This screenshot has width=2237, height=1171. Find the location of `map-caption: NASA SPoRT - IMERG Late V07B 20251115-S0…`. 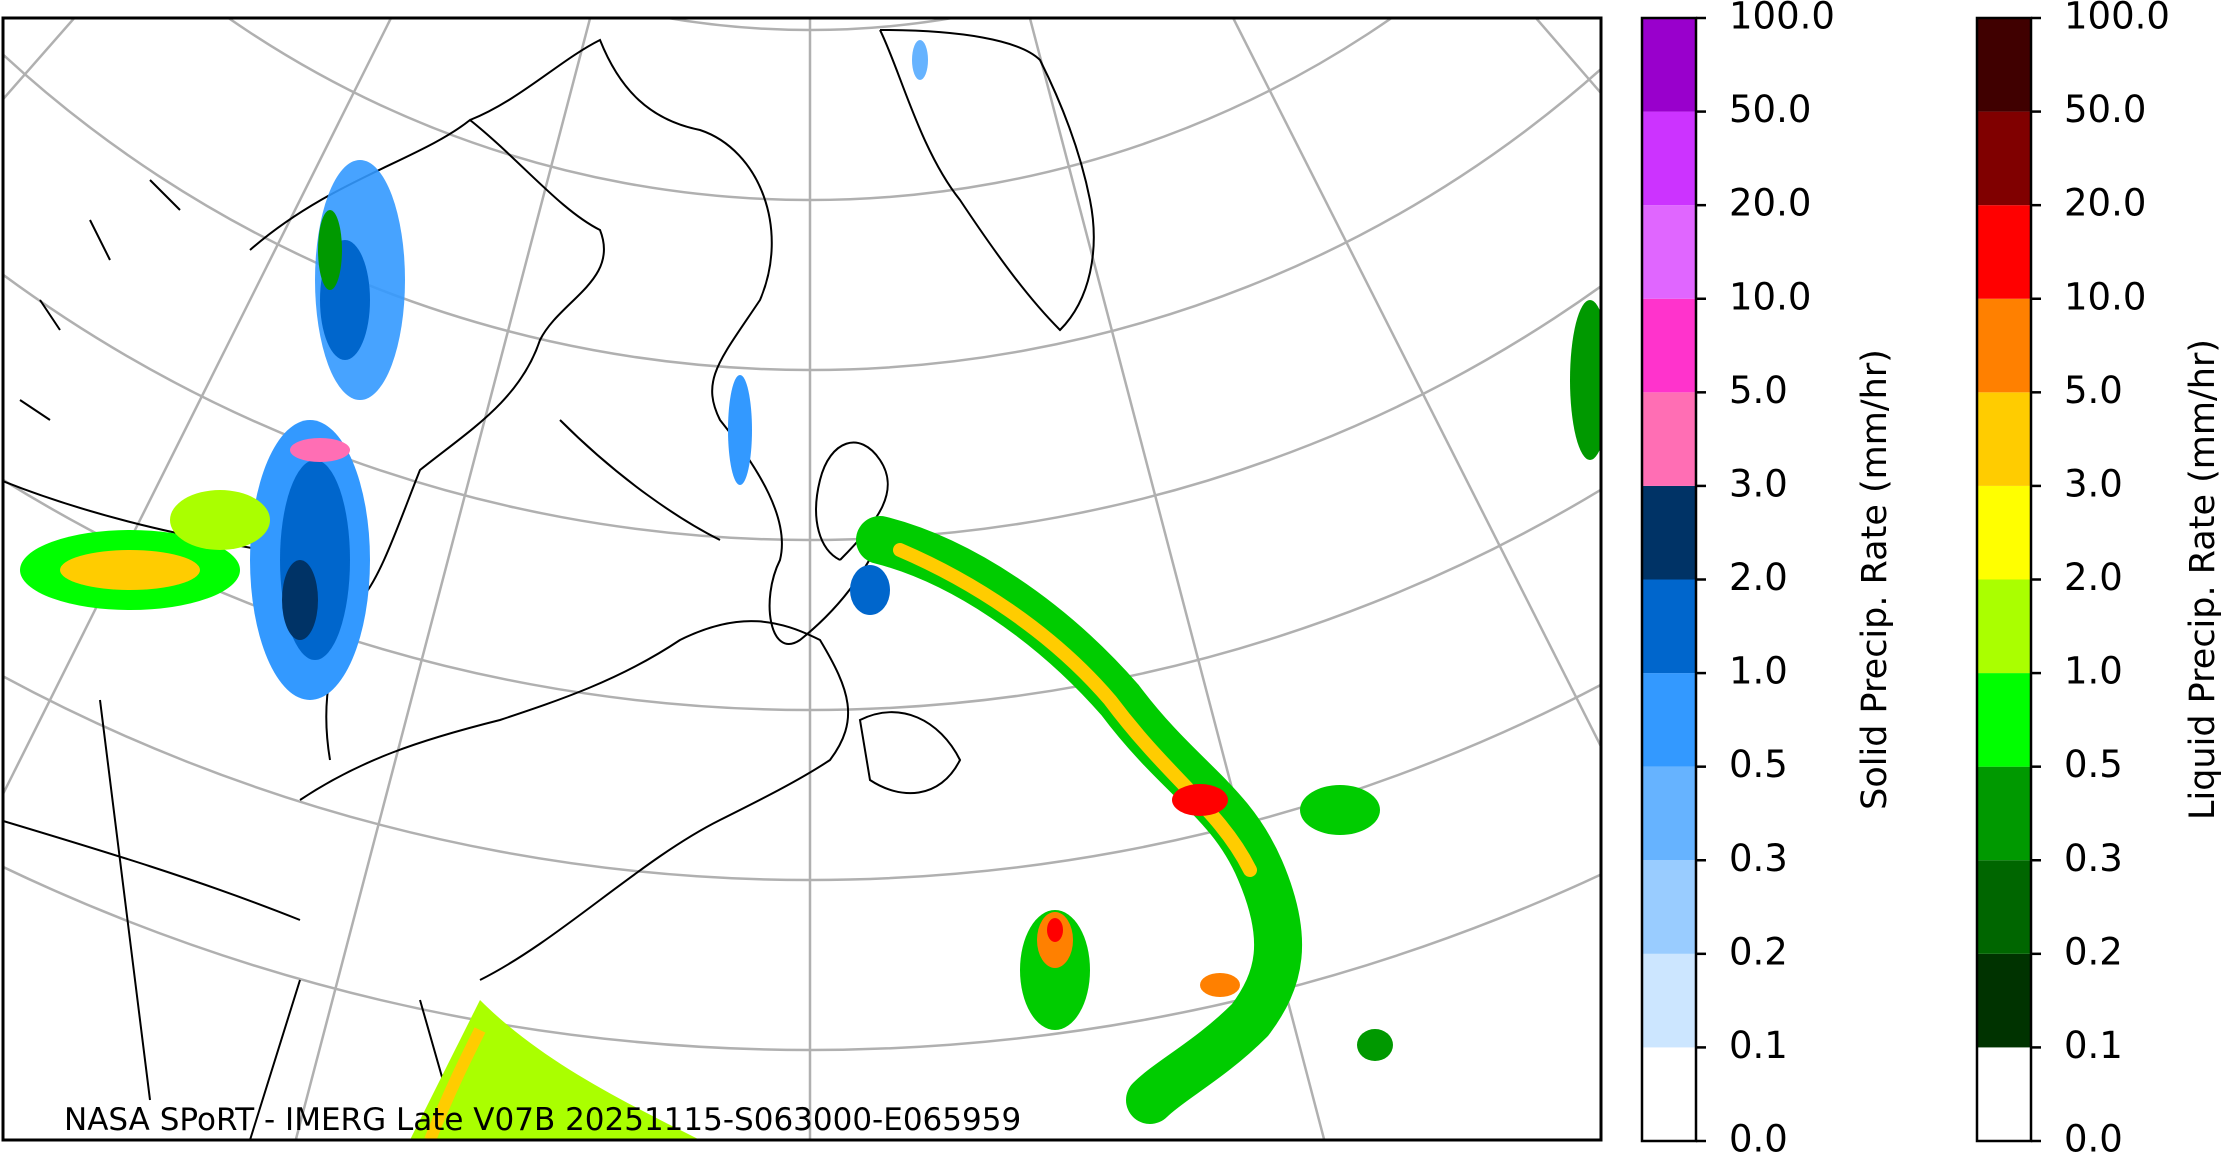

map-caption: NASA SPoRT - IMERG Late V07B 20251115-S0… is located at coordinates (542, 1120).